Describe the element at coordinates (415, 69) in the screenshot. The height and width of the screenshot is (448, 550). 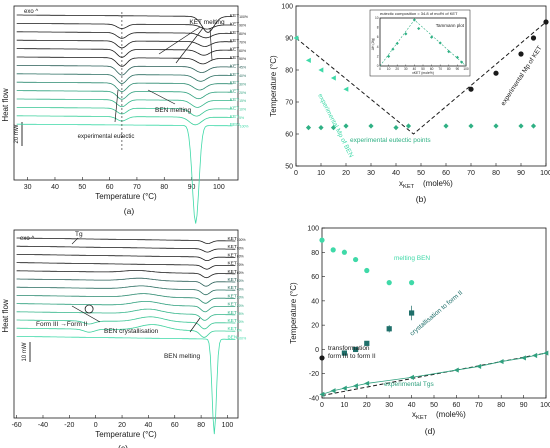
I see `inset-xtick-label: 40` at that location.